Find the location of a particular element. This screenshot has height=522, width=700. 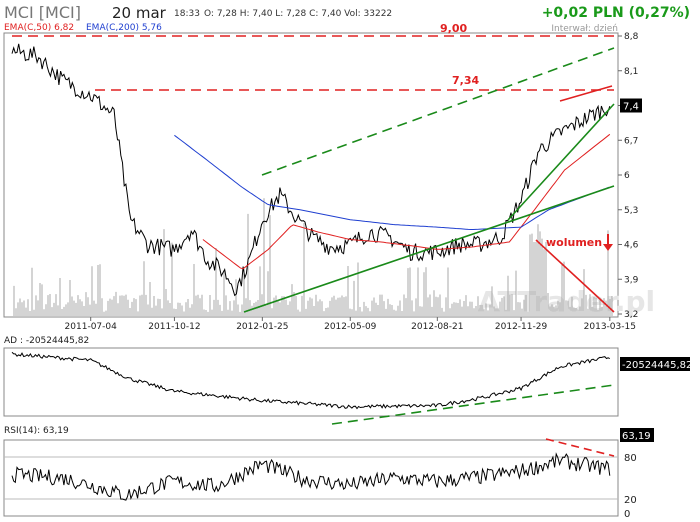

rsi-series is located at coordinates (311, 476).